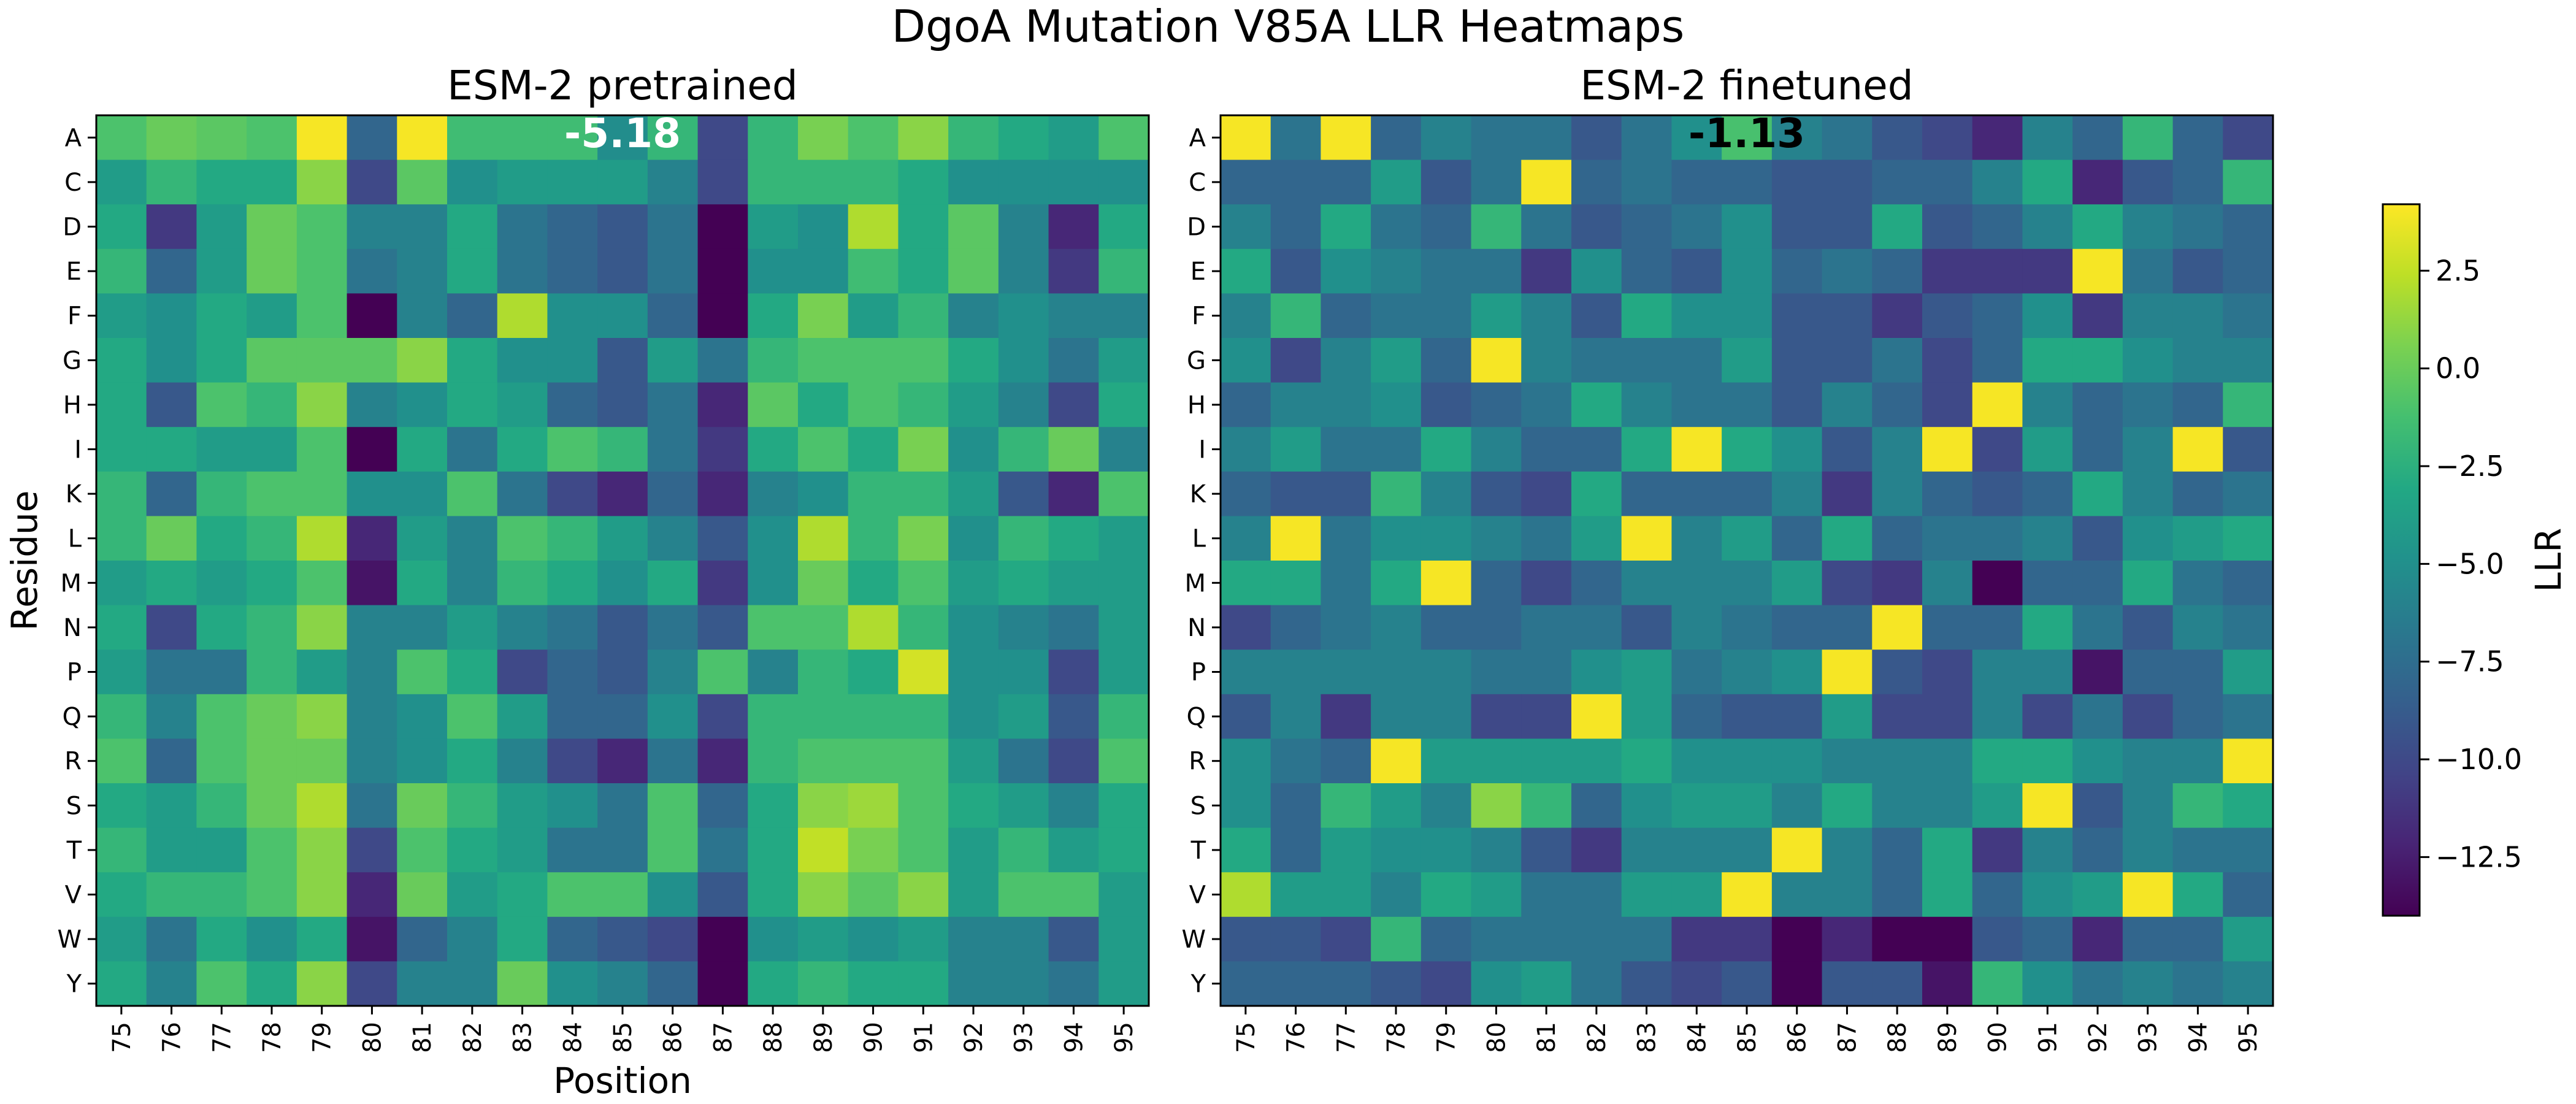 The image size is (2576, 1104). What do you see at coordinates (372, 1037) in the screenshot?
I see `x-tick-label: 80` at bounding box center [372, 1037].